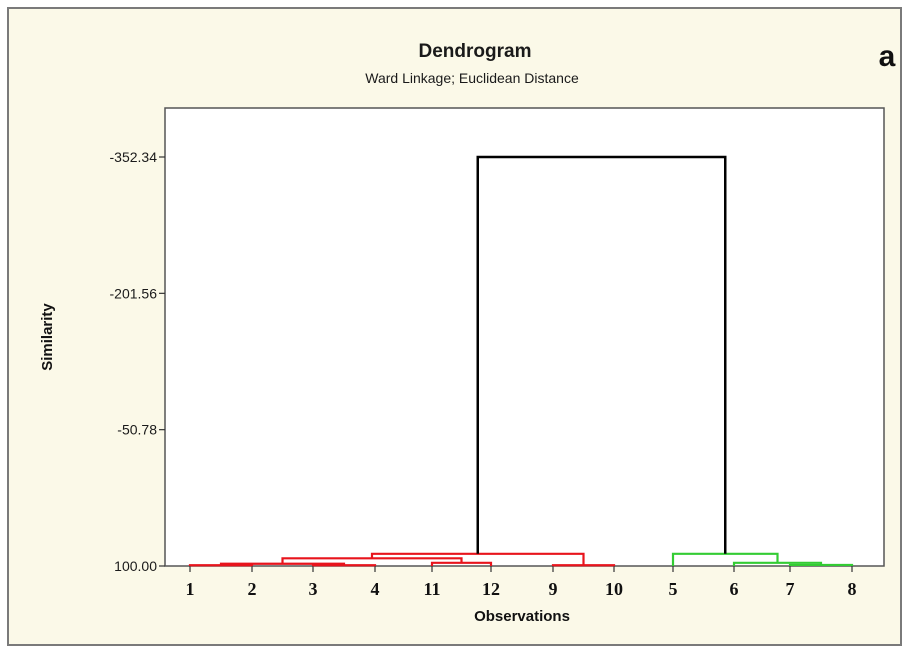  Describe the element at coordinates (47, 337) in the screenshot. I see `y-axis-title: Similarity` at that location.